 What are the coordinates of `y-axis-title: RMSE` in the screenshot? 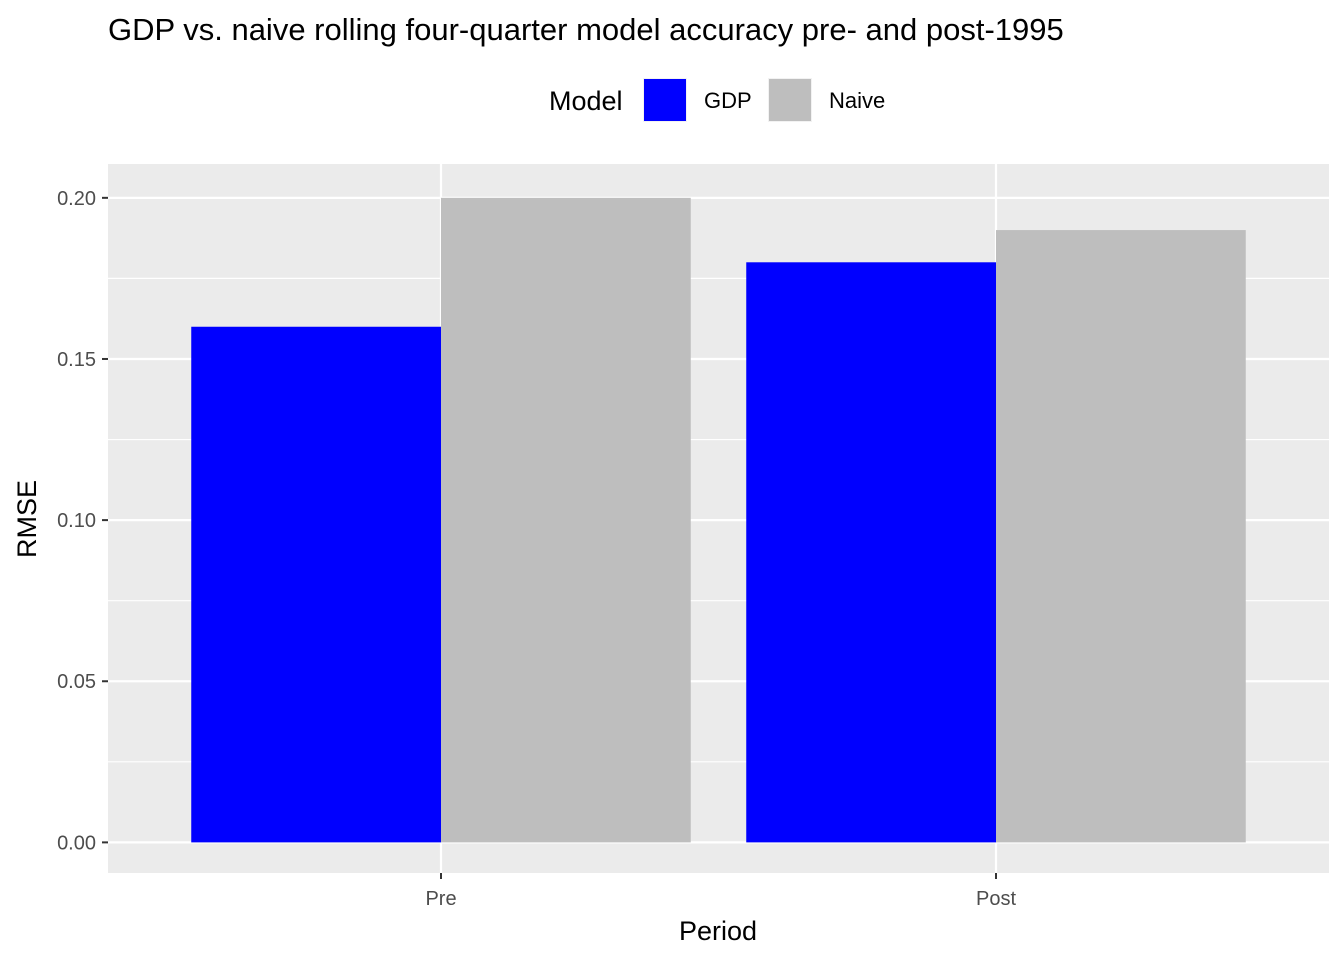 It's located at (27, 519).